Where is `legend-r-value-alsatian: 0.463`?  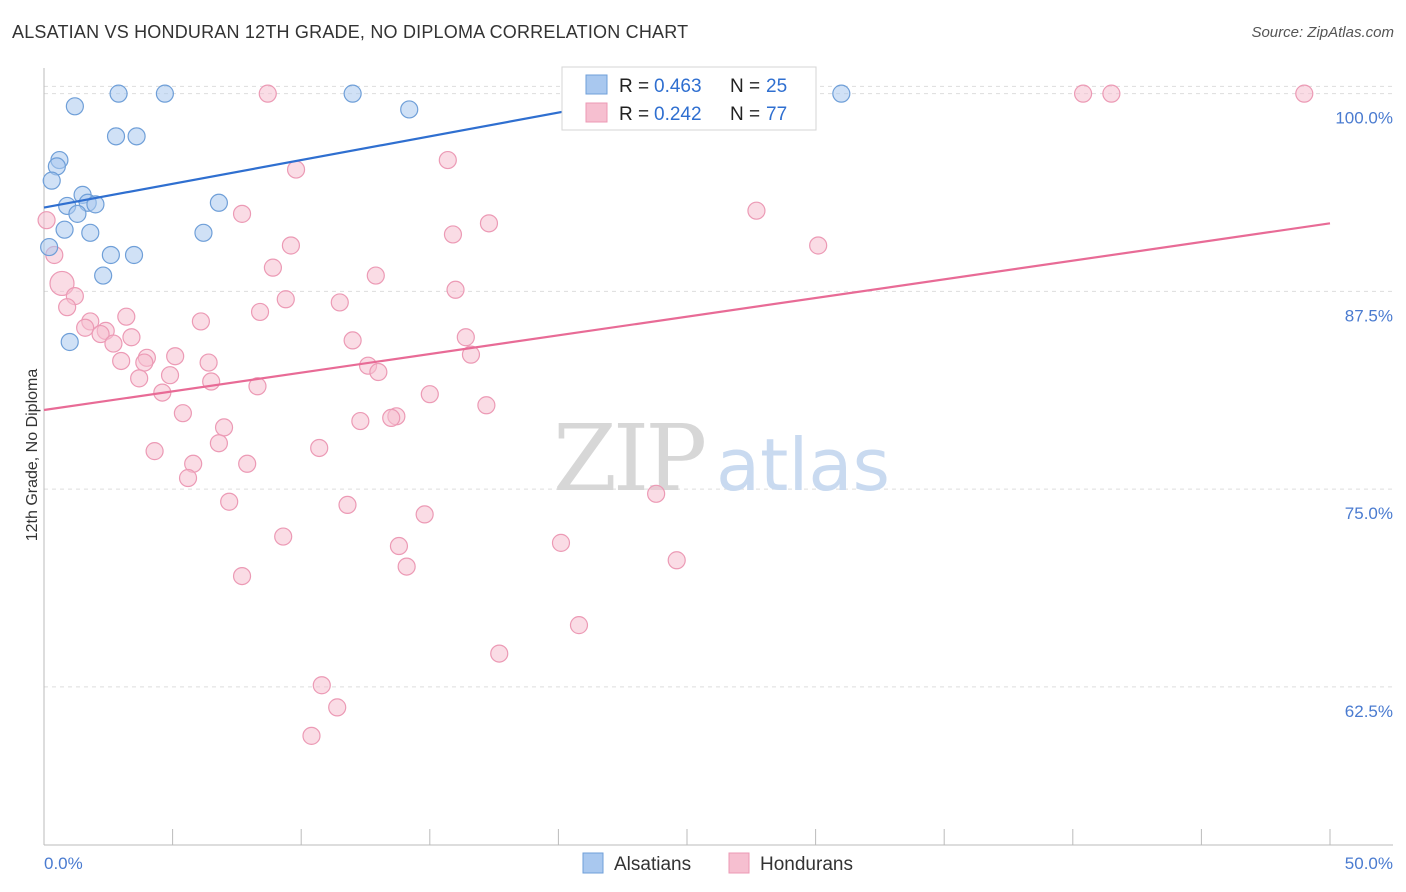 legend-r-value-alsatian: 0.463 is located at coordinates (678, 86).